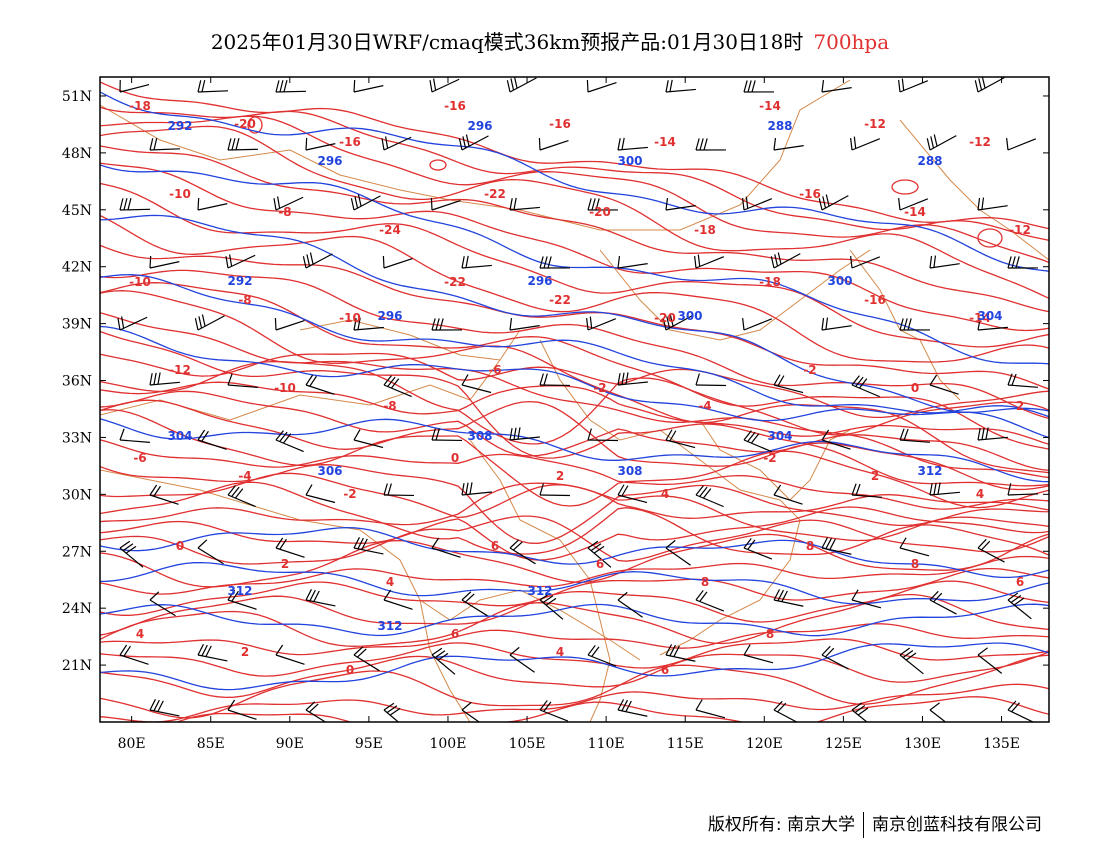  Describe the element at coordinates (77, 495) in the screenshot. I see `y-tick-label: 30N` at that location.